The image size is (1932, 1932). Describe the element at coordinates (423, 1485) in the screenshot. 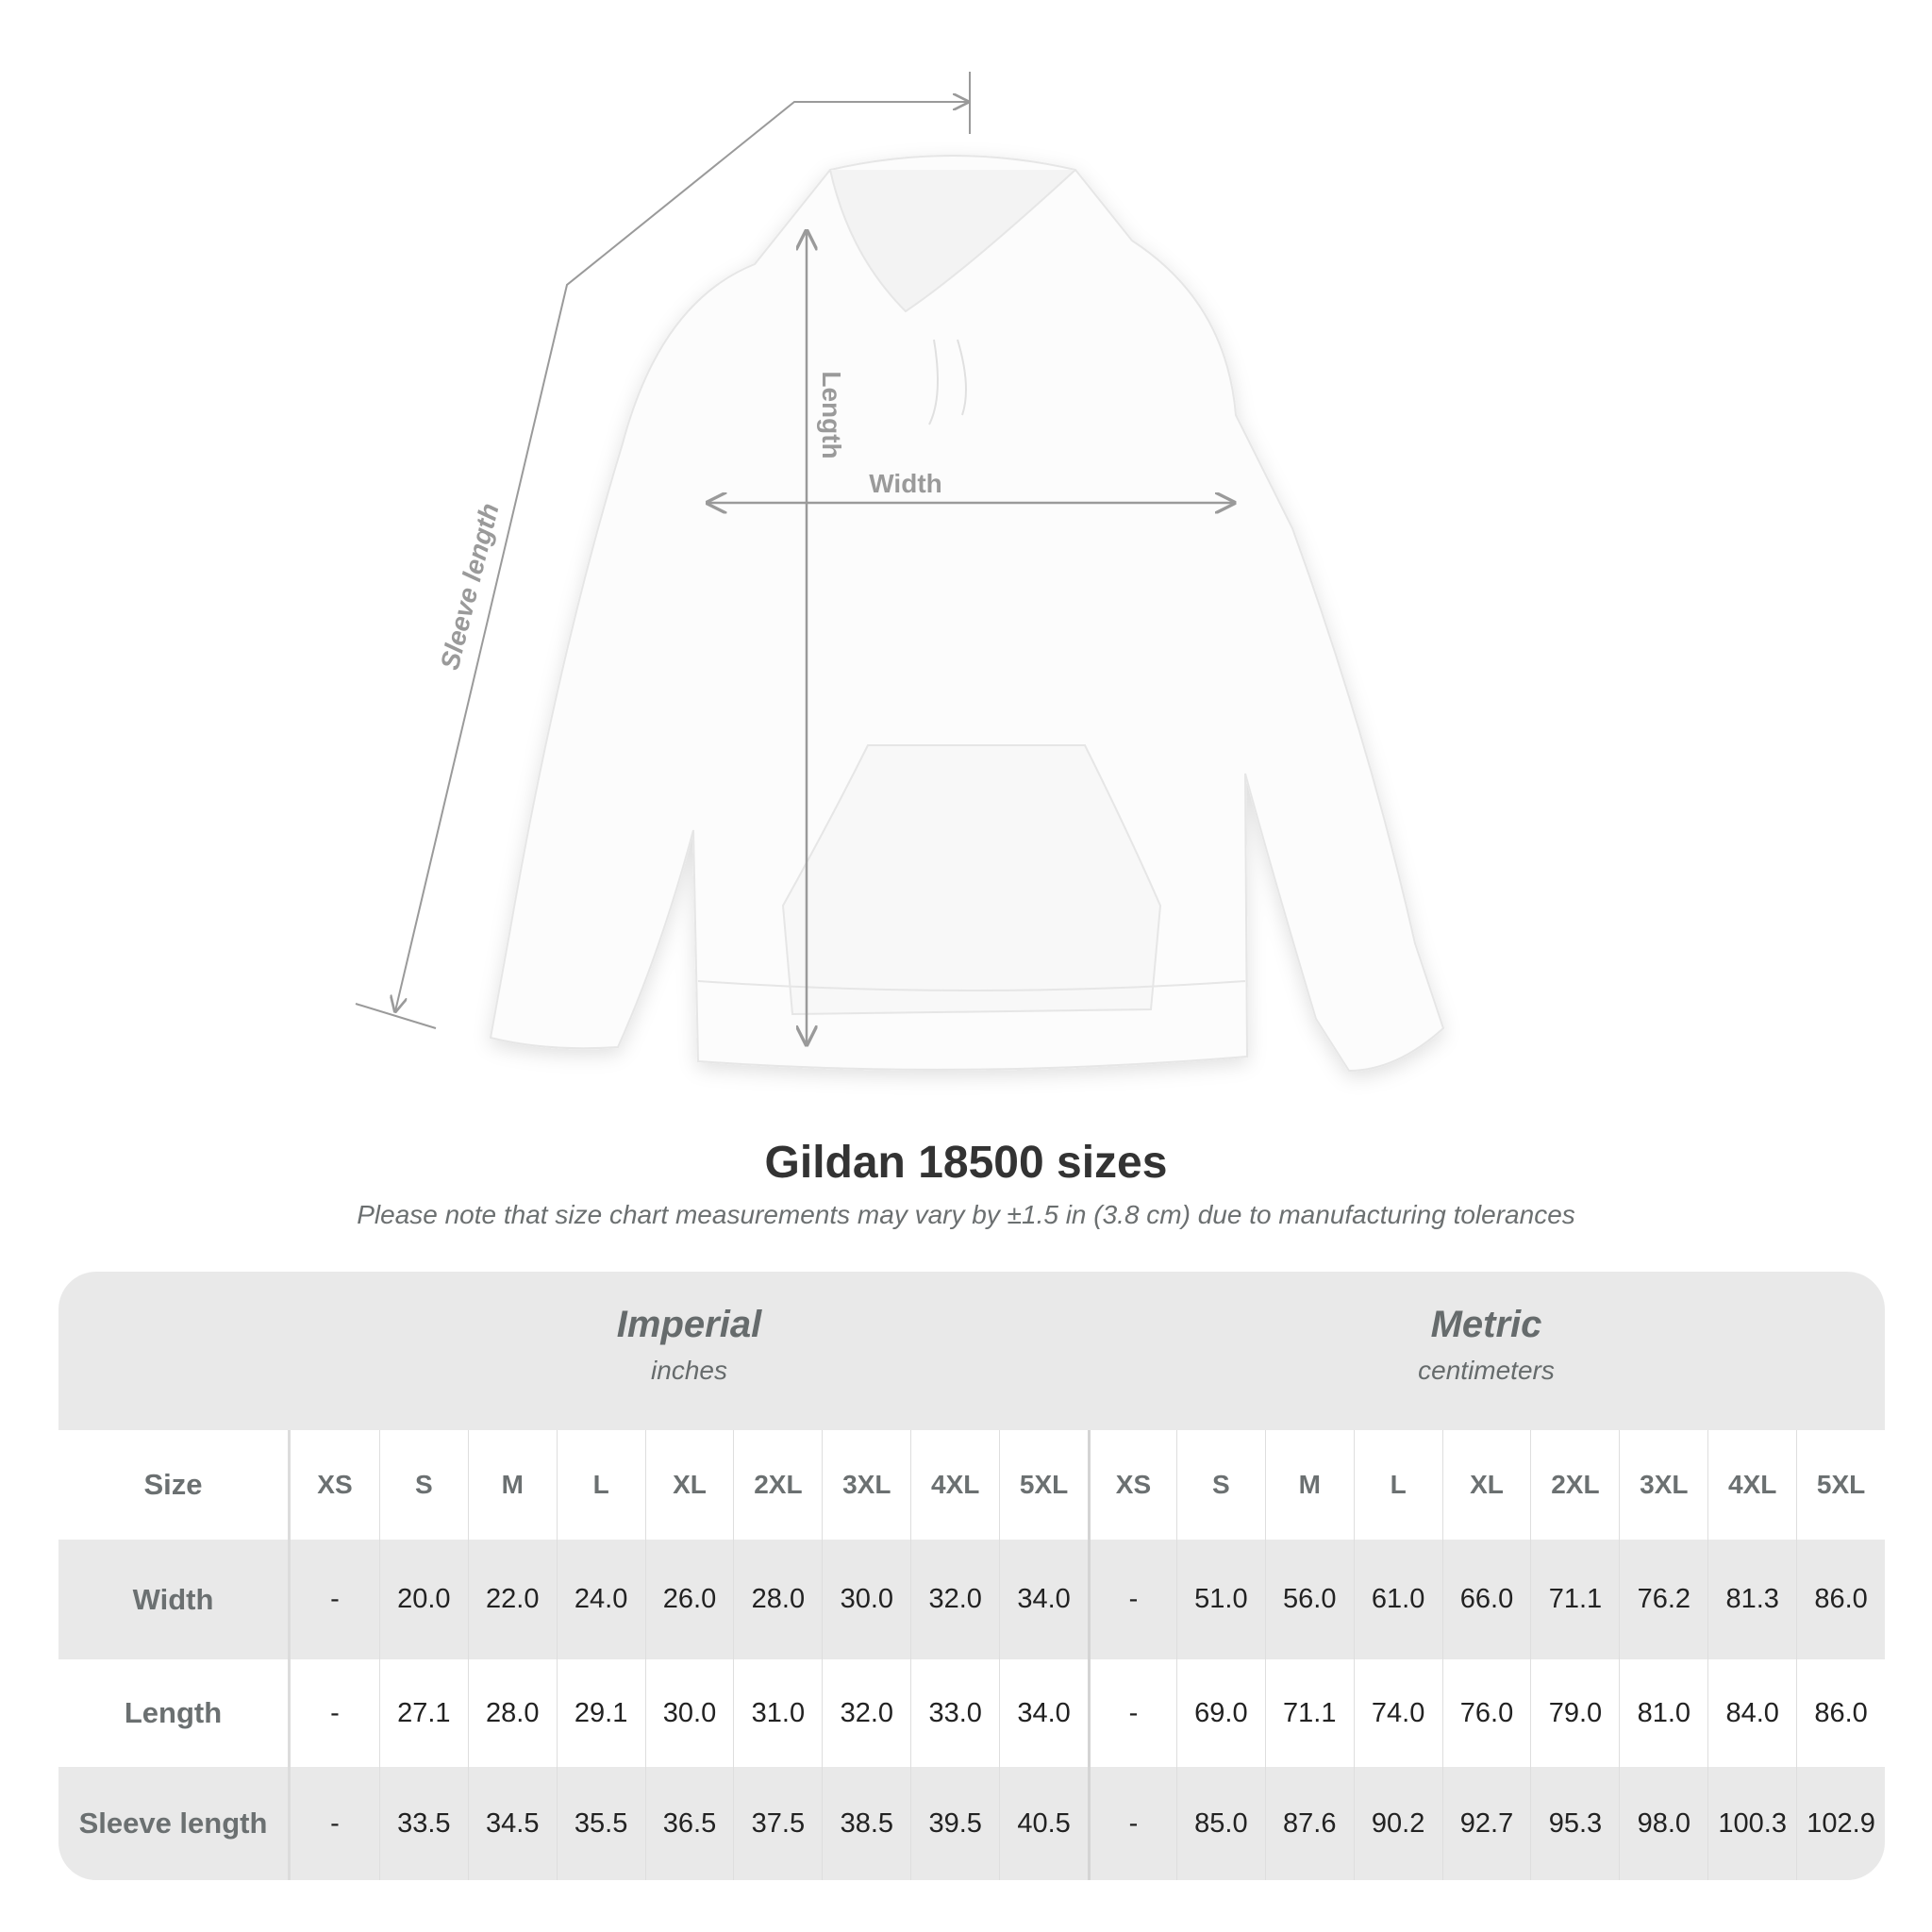

I see `imperial-size-s: S` at that location.